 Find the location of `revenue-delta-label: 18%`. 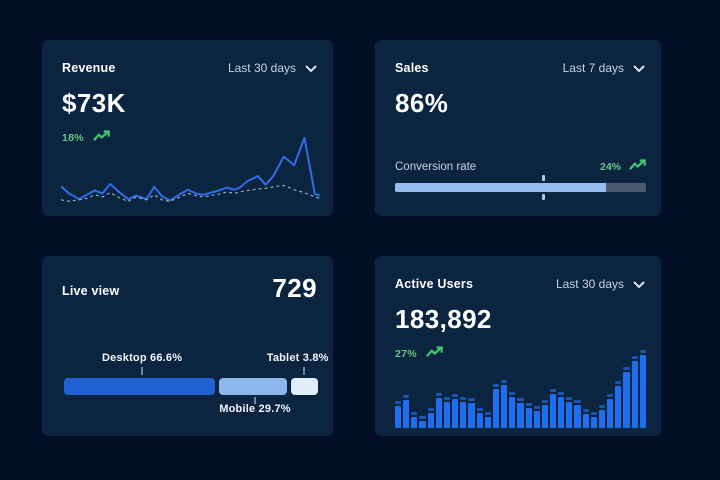

revenue-delta-label: 18% is located at coordinates (73, 137).